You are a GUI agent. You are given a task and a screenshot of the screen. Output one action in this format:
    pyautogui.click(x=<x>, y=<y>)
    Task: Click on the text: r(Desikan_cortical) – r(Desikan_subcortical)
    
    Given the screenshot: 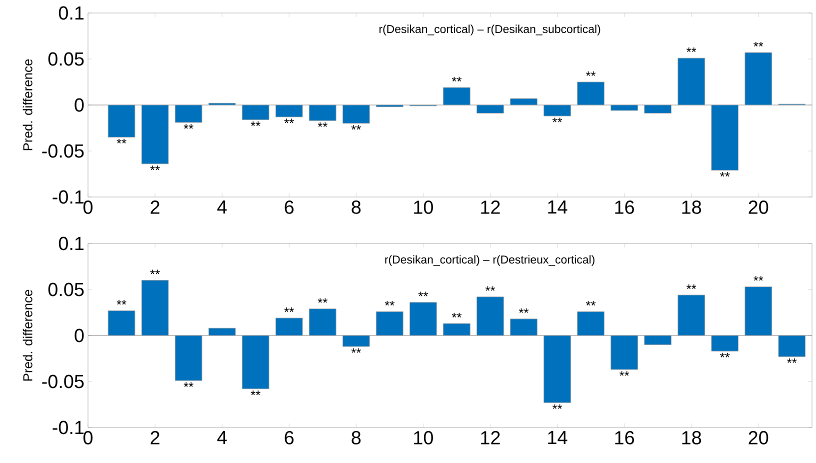 What is the action you would take?
    pyautogui.click(x=489, y=30)
    